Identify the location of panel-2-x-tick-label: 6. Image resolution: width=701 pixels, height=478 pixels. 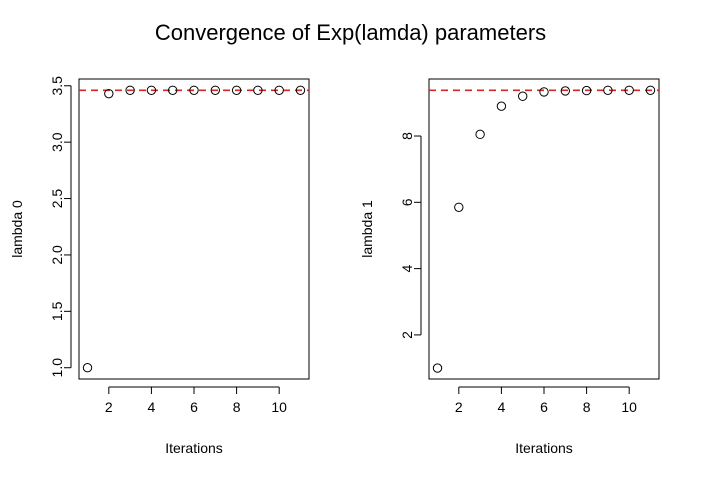
(544, 407).